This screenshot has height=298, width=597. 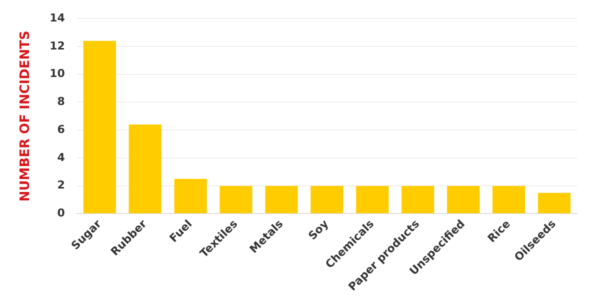 I want to click on y-tick-label: 10, so click(x=58, y=73).